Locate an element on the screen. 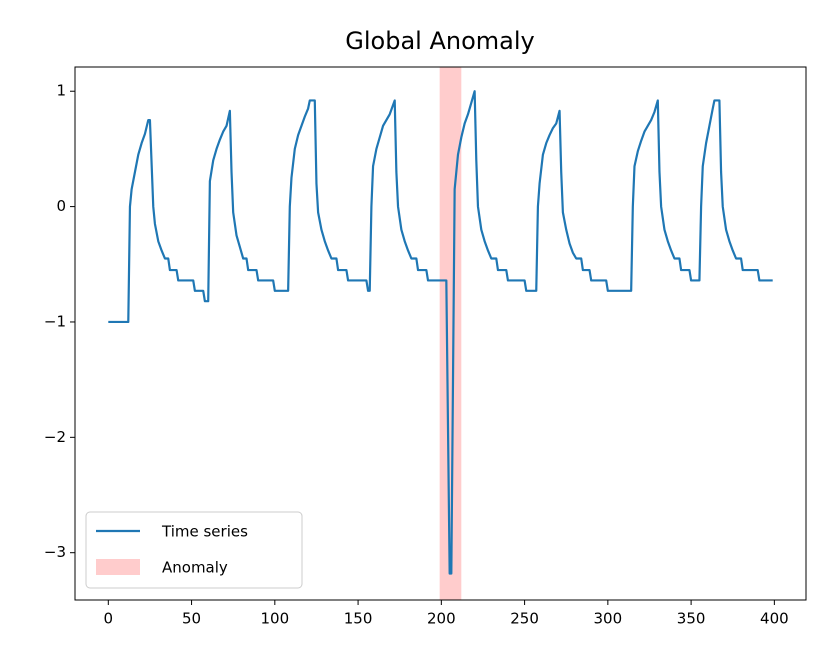 The height and width of the screenshot is (664, 830). anomaly-span is located at coordinates (450, 333).